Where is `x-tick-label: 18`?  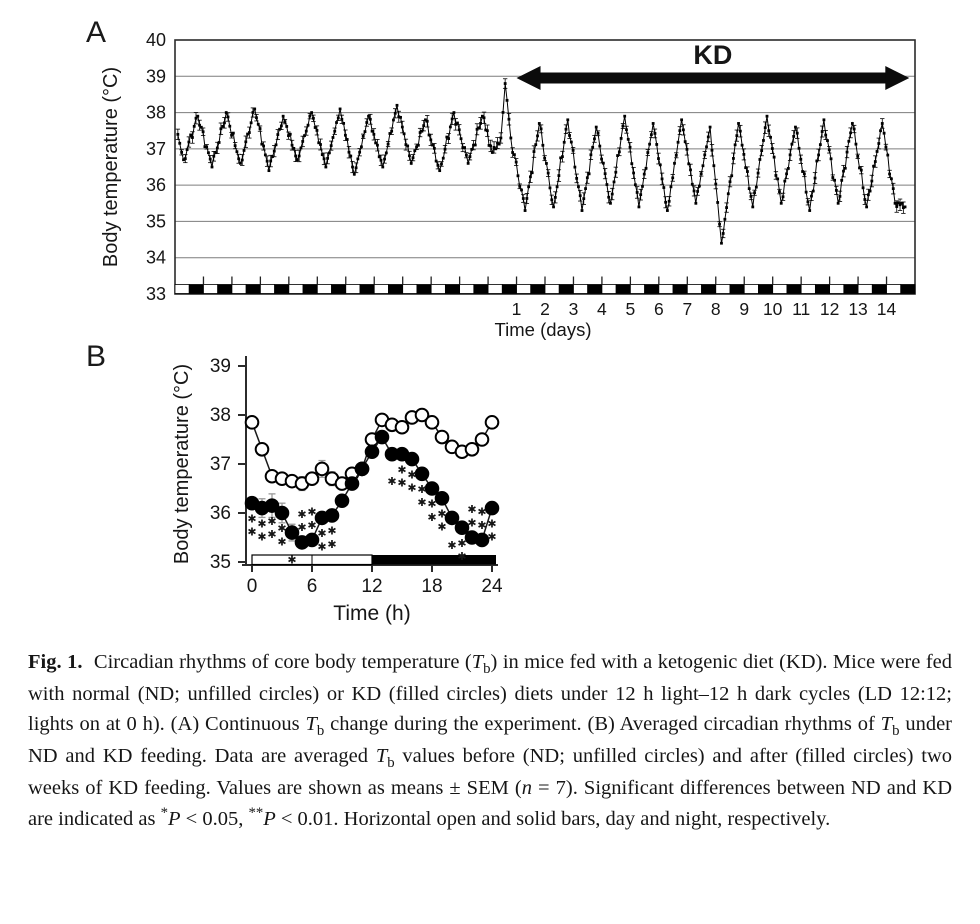 x-tick-label: 18 is located at coordinates (431, 586).